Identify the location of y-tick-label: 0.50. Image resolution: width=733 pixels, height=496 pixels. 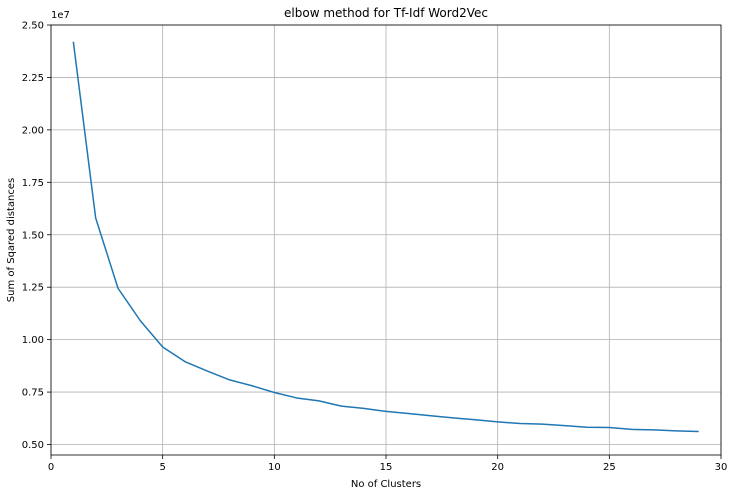
(33, 445).